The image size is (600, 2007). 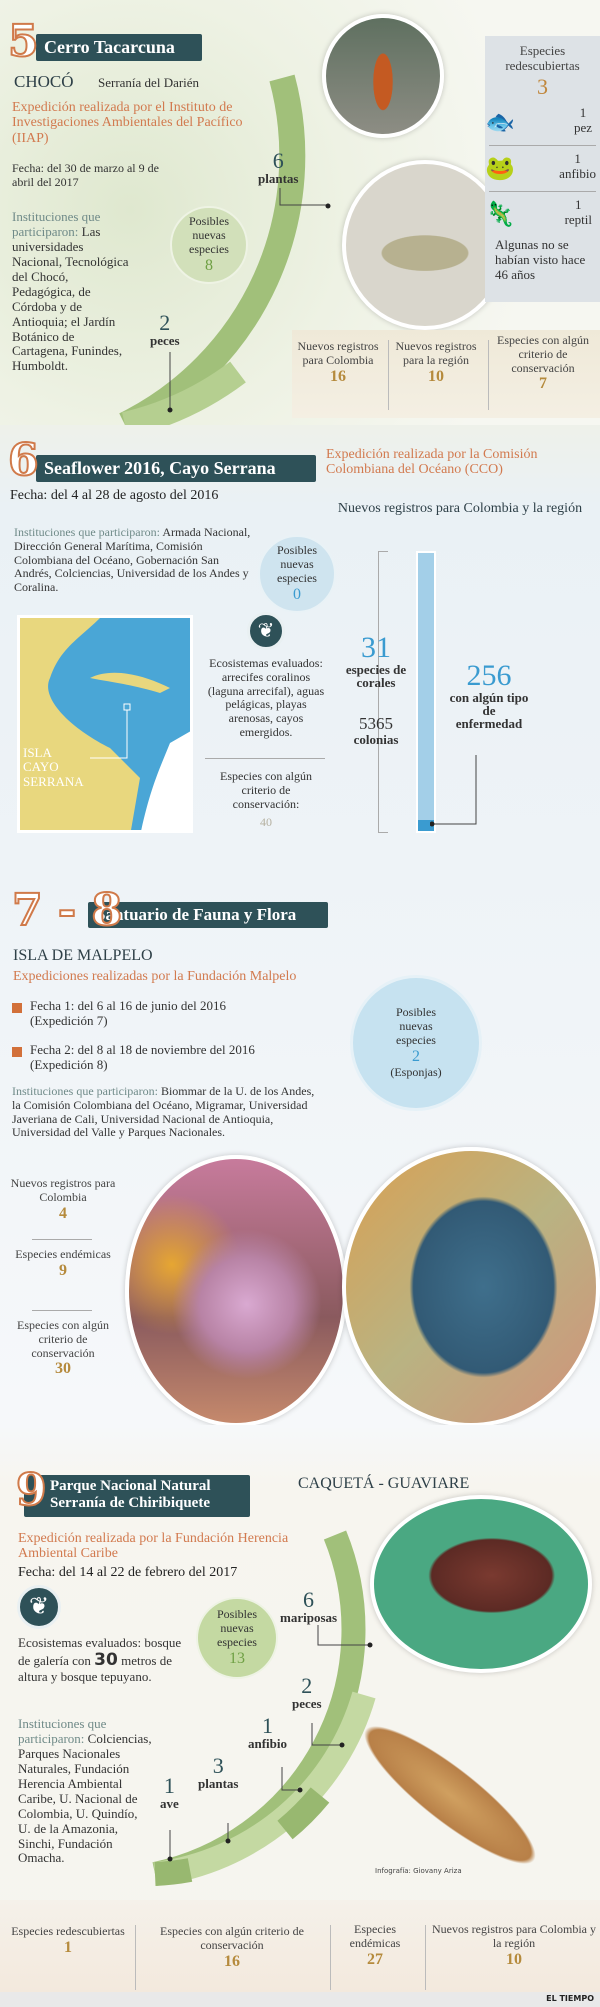 What do you see at coordinates (426, 825) in the screenshot?
I see `records-bar-disease-fill` at bounding box center [426, 825].